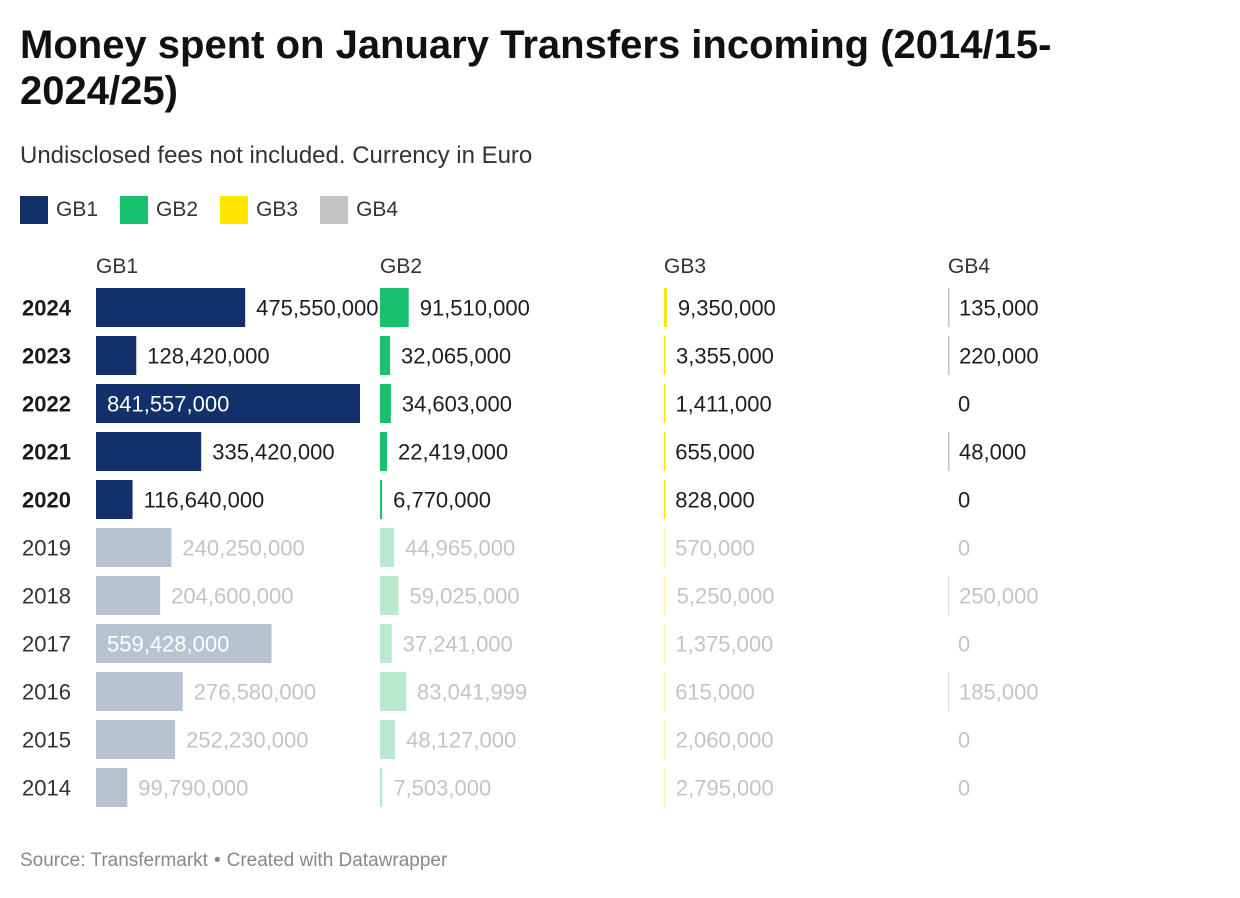 The width and height of the screenshot is (1240, 898). I want to click on bar-gb3-2022, so click(665, 403).